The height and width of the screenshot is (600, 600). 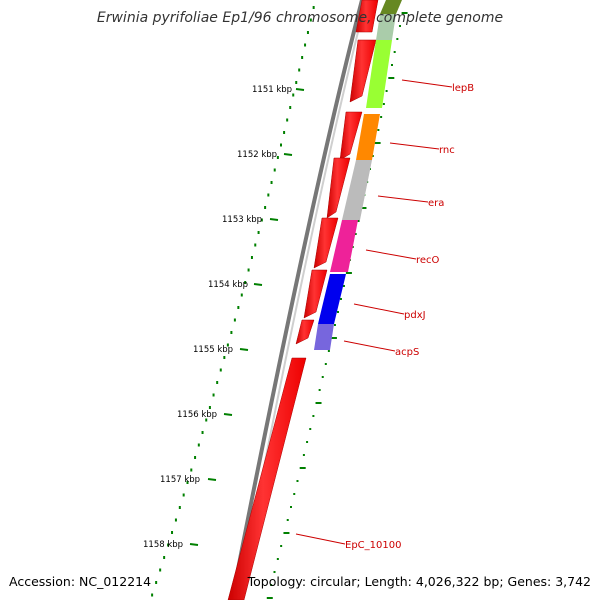 What do you see at coordinates (386, 27) in the screenshot?
I see `gene-block-top-pale` at bounding box center [386, 27].